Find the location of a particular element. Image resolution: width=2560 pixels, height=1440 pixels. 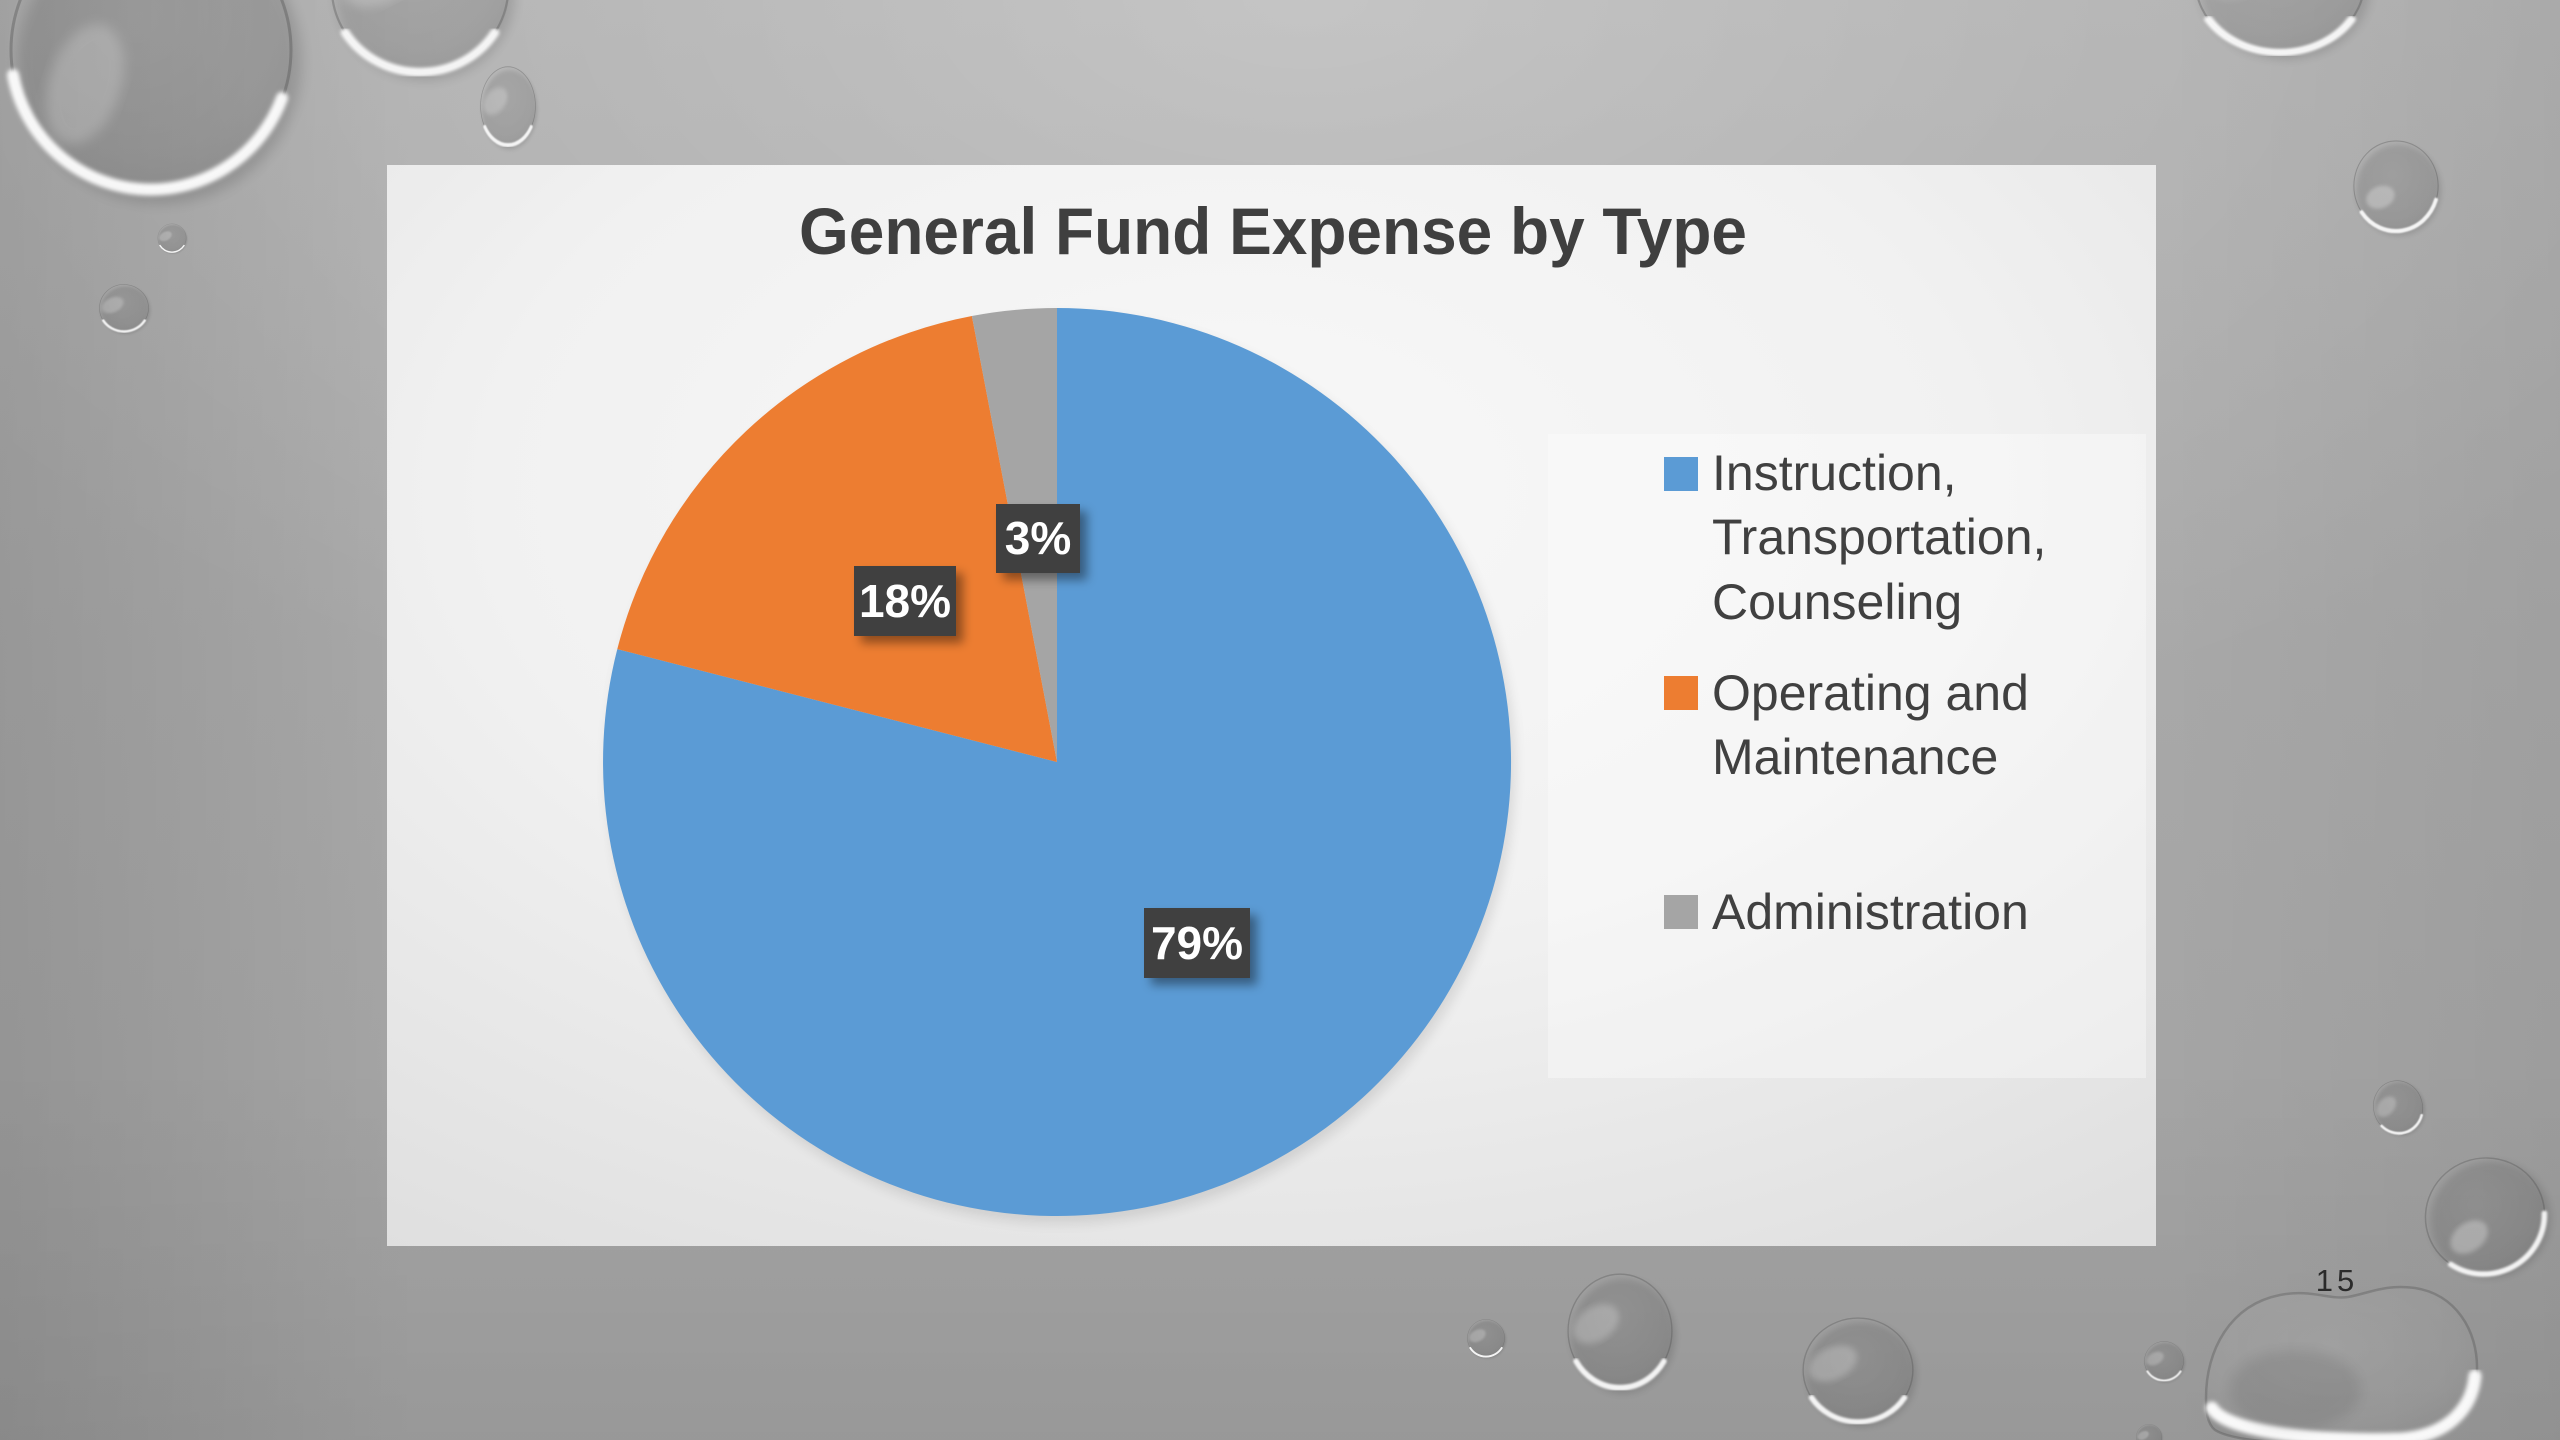

svg-text: General Fund Expense by Type is located at coordinates (1273, 231).